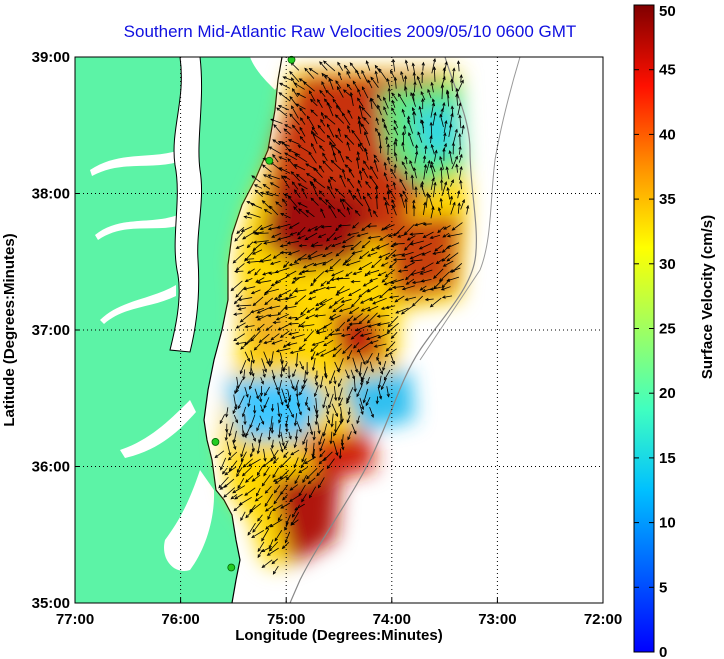  Describe the element at coordinates (243, 330) in the screenshot. I see `coastline` at that location.